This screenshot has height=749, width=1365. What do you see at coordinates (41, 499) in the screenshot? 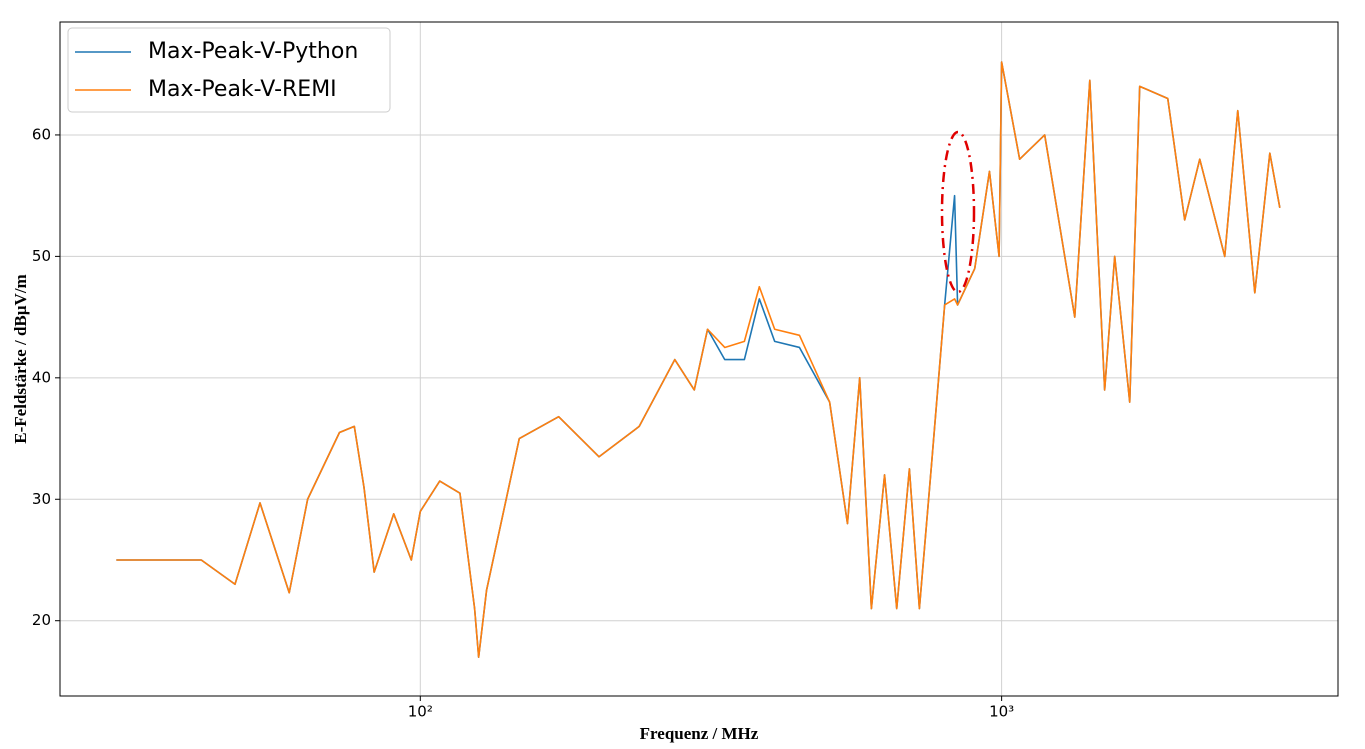
I see `y-tick-label: 30` at bounding box center [41, 499].